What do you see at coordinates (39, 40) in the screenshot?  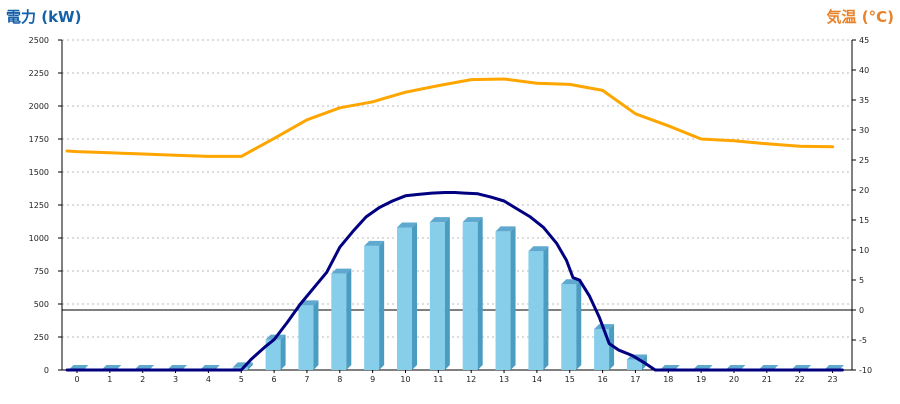 I see `left-tick-label: 2500` at bounding box center [39, 40].